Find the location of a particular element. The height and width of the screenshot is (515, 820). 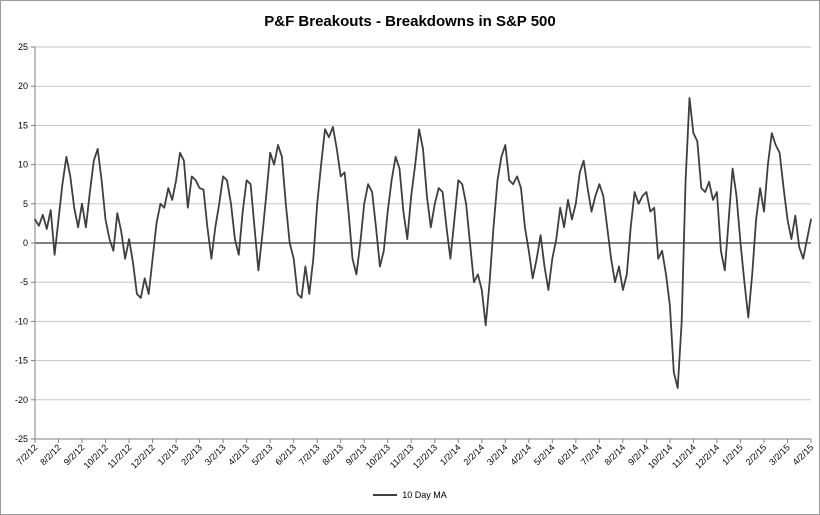

x-tick-label: 4/2/13 is located at coordinates (238, 454).